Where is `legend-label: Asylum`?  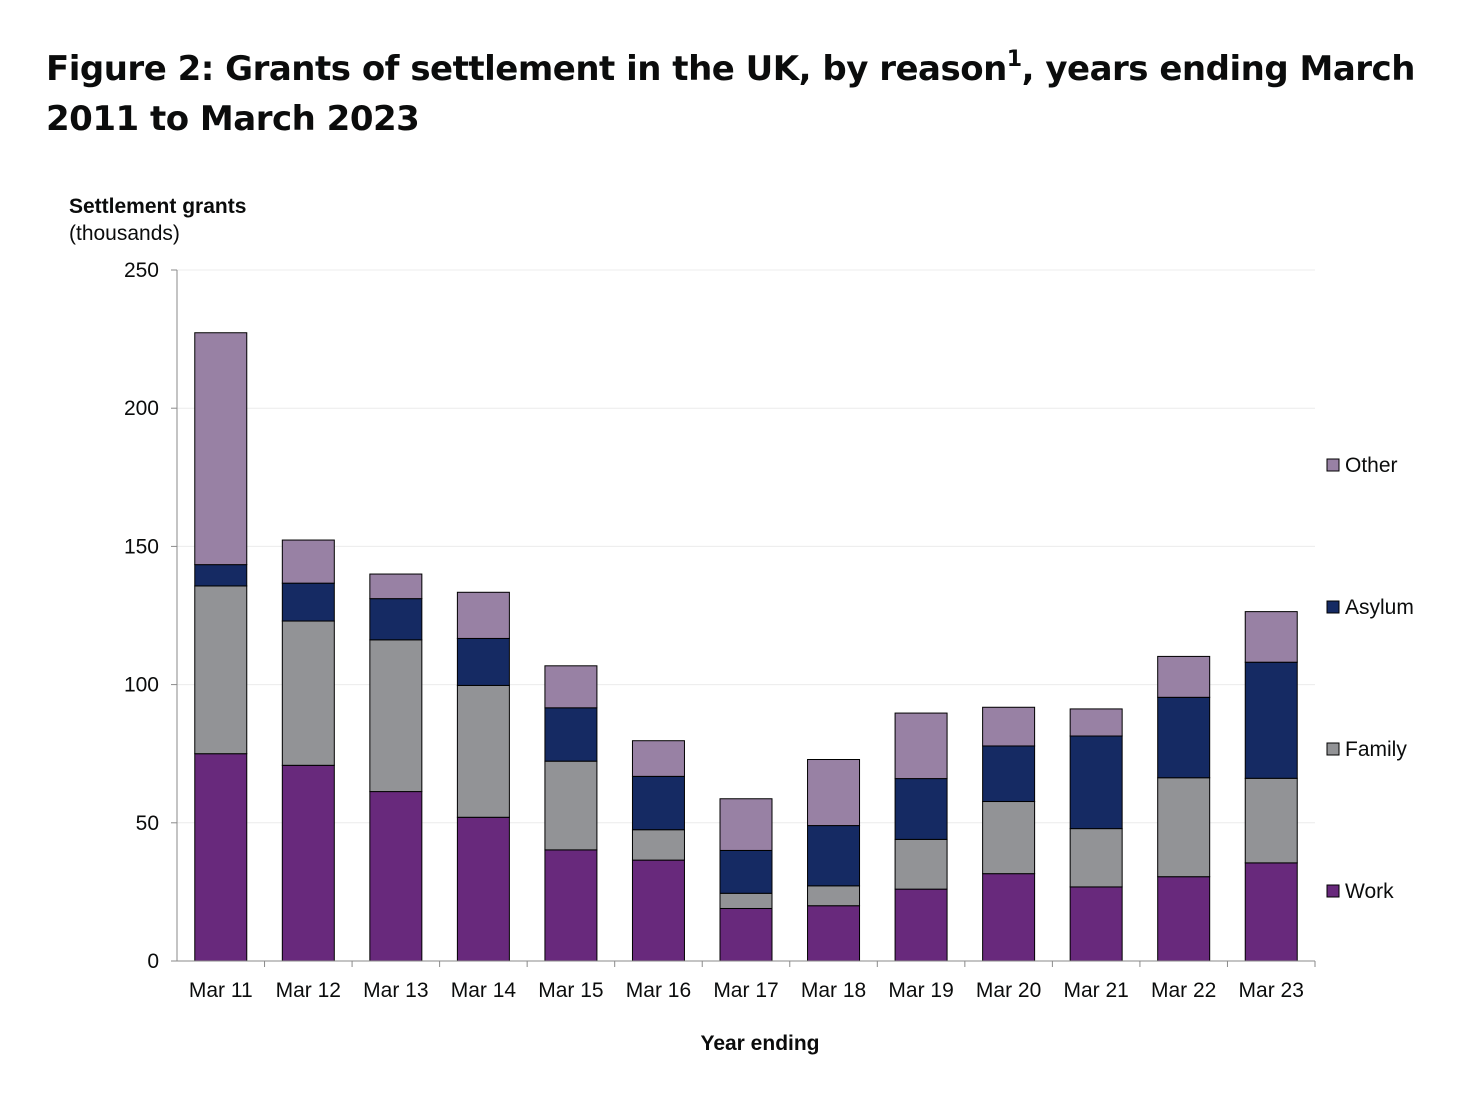
legend-label: Asylum is located at coordinates (1379, 607).